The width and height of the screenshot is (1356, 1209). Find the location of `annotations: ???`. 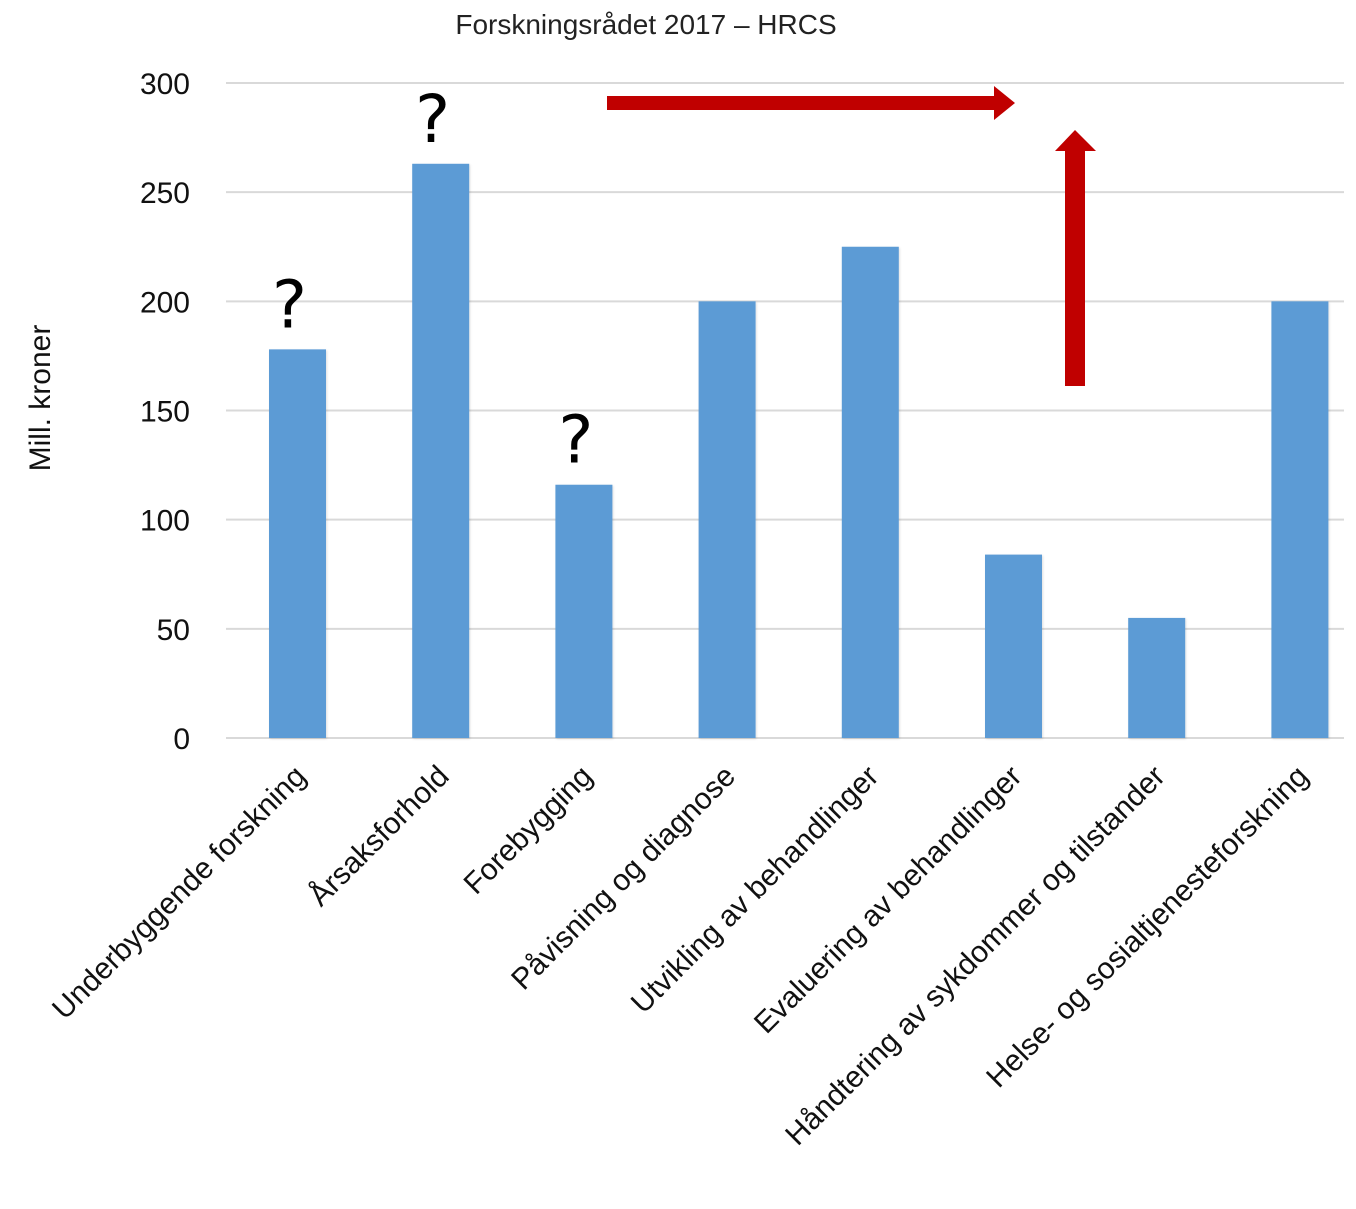

annotations: ??? is located at coordinates (432, 280).